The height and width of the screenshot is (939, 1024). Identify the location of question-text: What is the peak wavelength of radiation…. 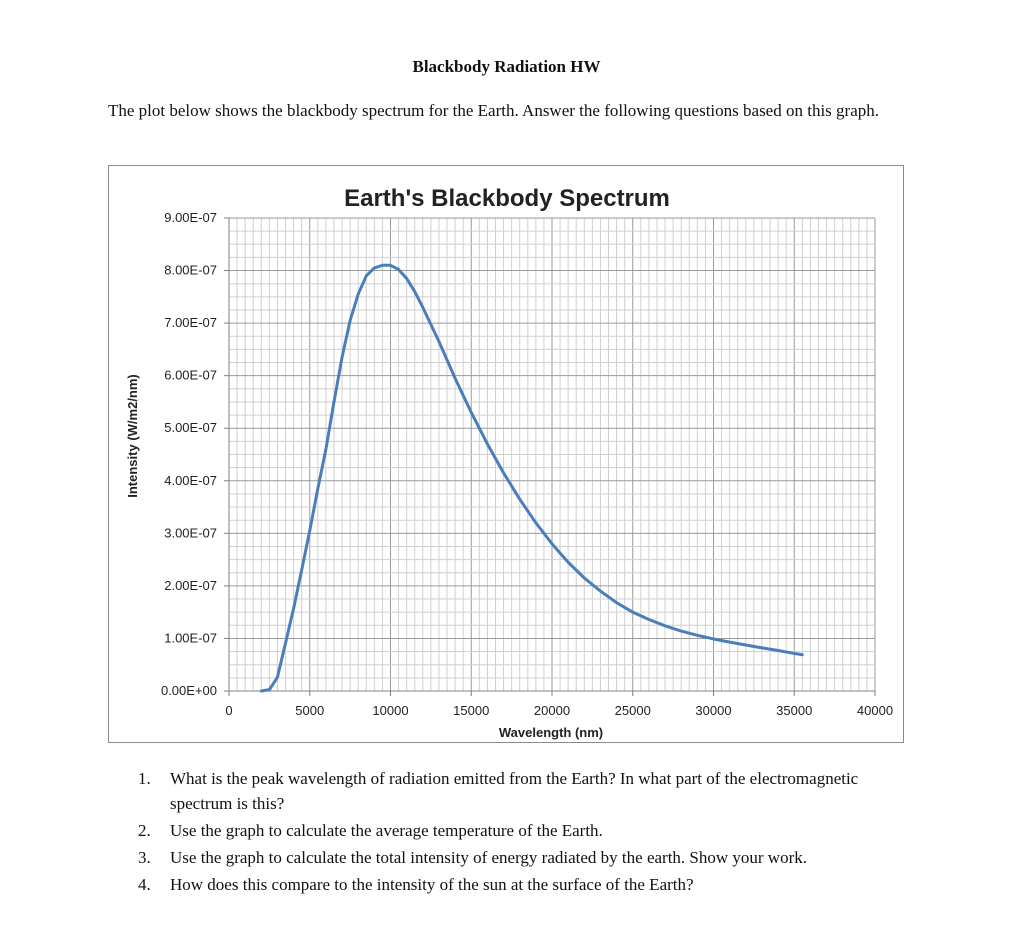
(514, 791).